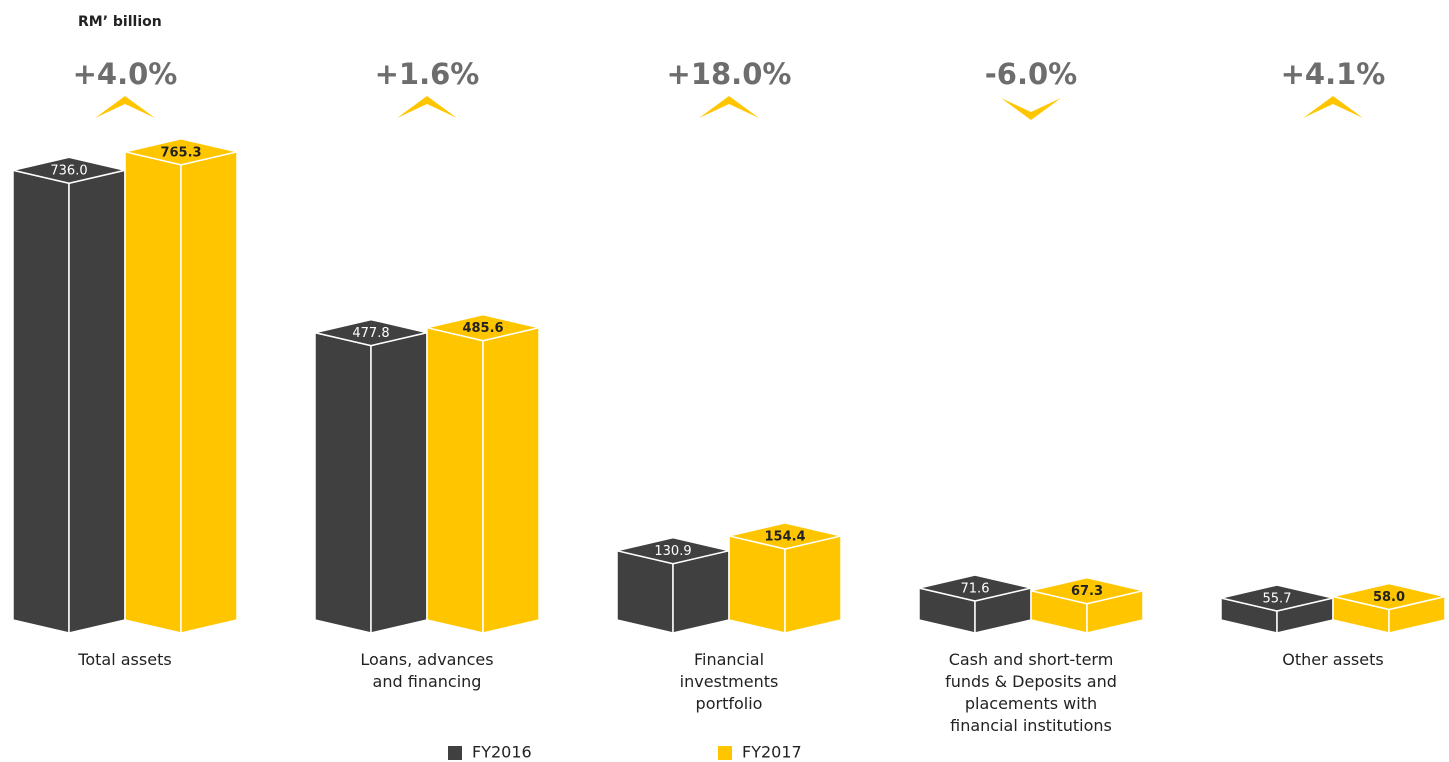  Describe the element at coordinates (1277, 598) in the screenshot. I see `value-label: 55.7` at that location.